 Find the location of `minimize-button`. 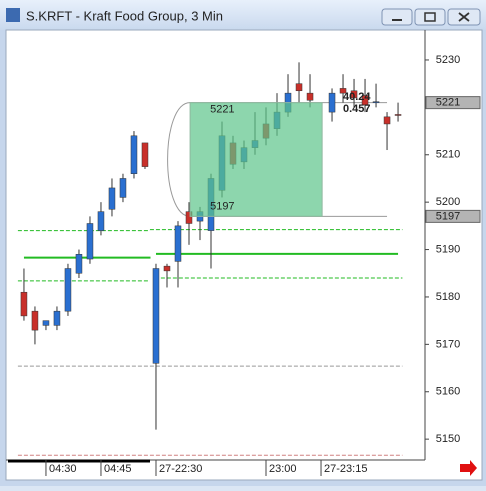

minimize-button is located at coordinates (397, 17).